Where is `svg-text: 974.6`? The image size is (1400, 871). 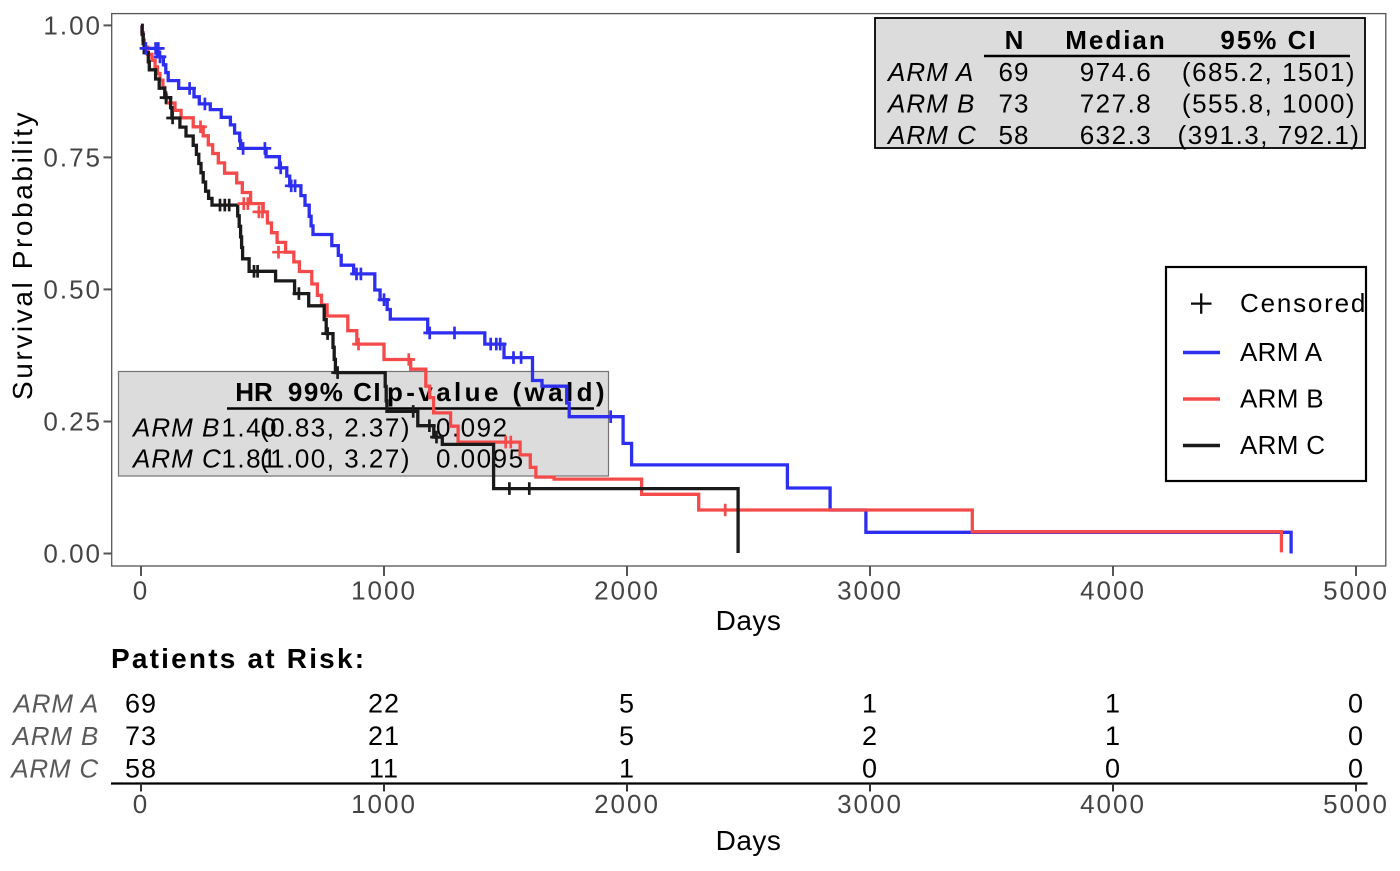 svg-text: 974.6 is located at coordinates (1116, 72).